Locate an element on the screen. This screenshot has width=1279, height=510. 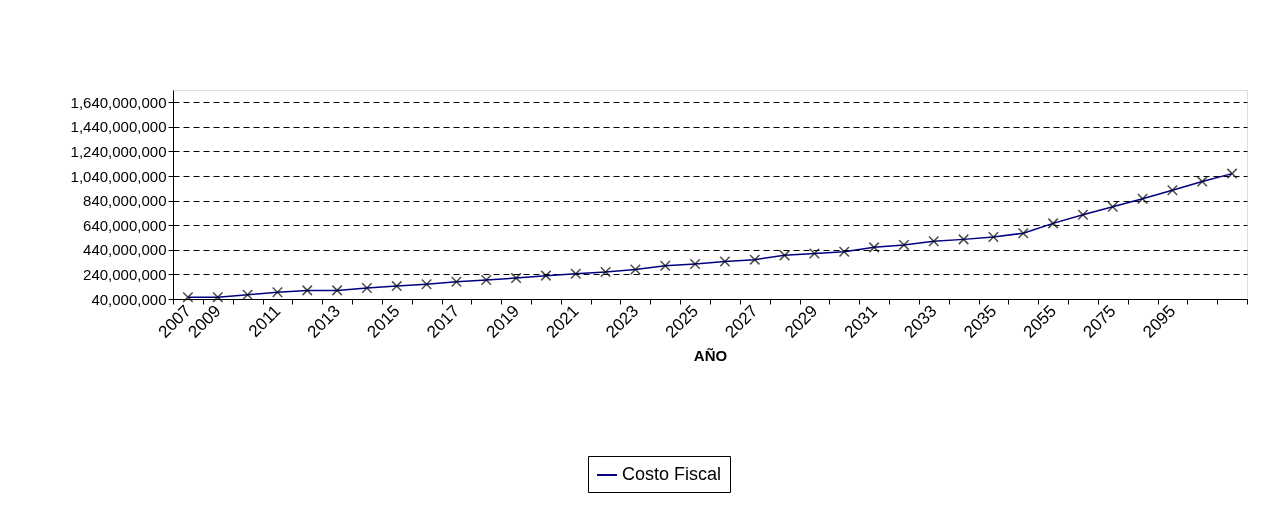
y-tick-label: 840,000,000 is located at coordinates (125, 201).